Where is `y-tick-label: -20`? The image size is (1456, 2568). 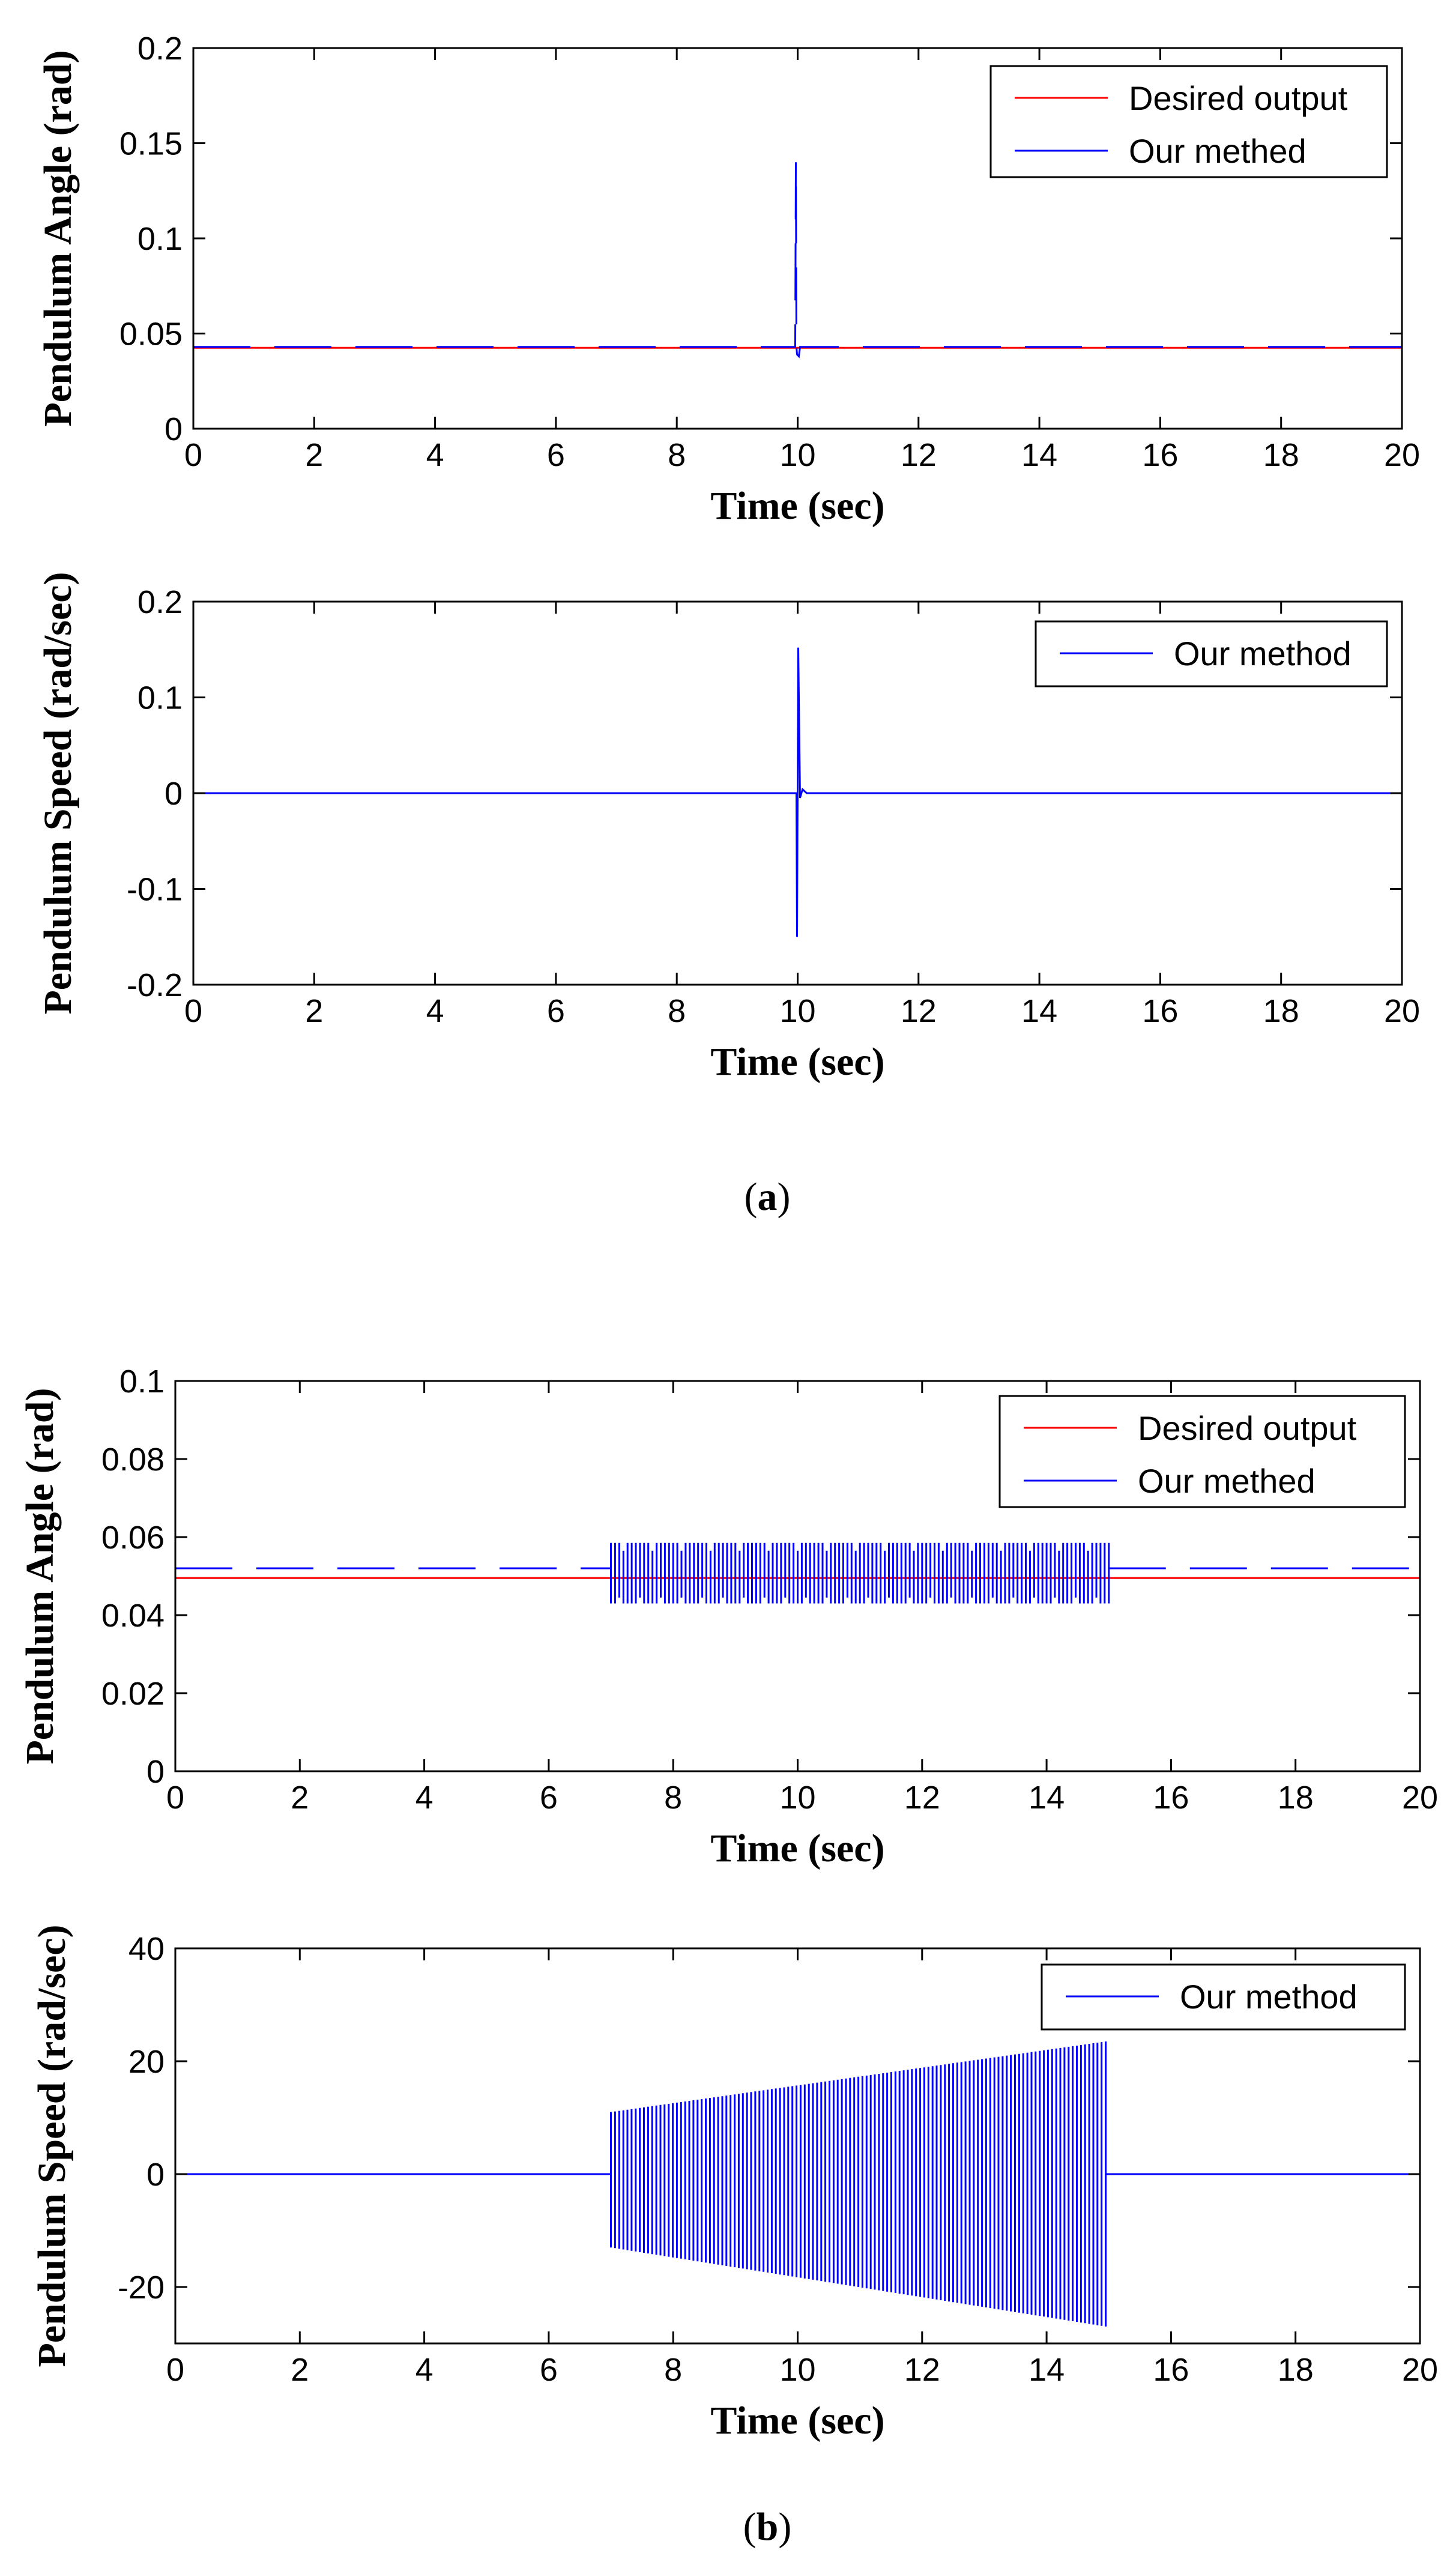 y-tick-label: -20 is located at coordinates (141, 2288).